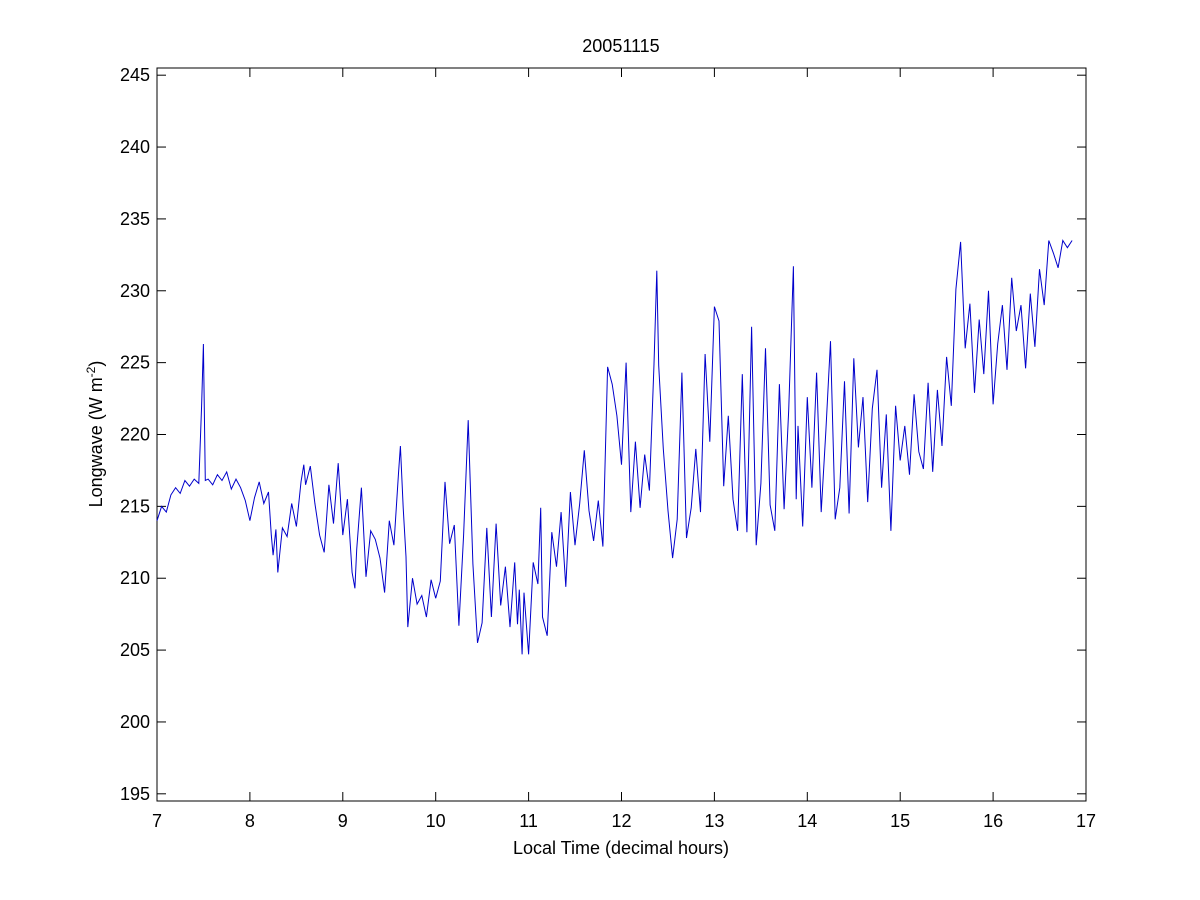 The image size is (1200, 900). I want to click on y-axis-label-superscript: -2, so click(91, 371).